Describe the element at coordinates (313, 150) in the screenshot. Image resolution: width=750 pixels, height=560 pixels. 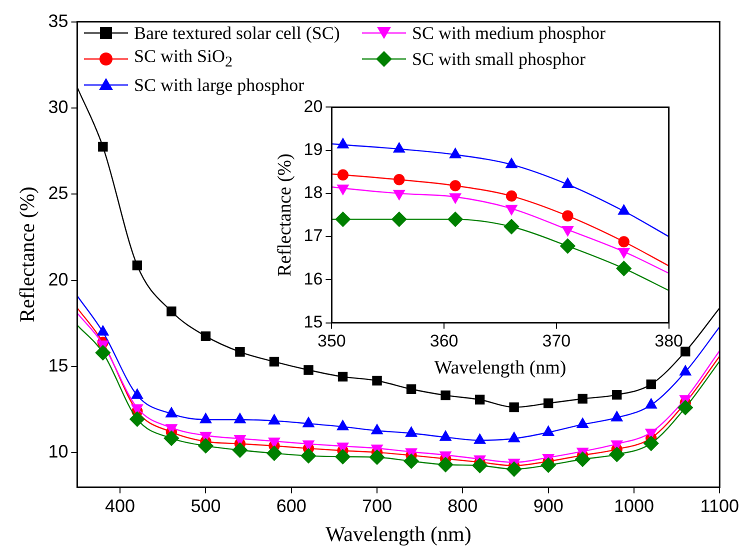
I see `y-tick-label: 19` at that location.